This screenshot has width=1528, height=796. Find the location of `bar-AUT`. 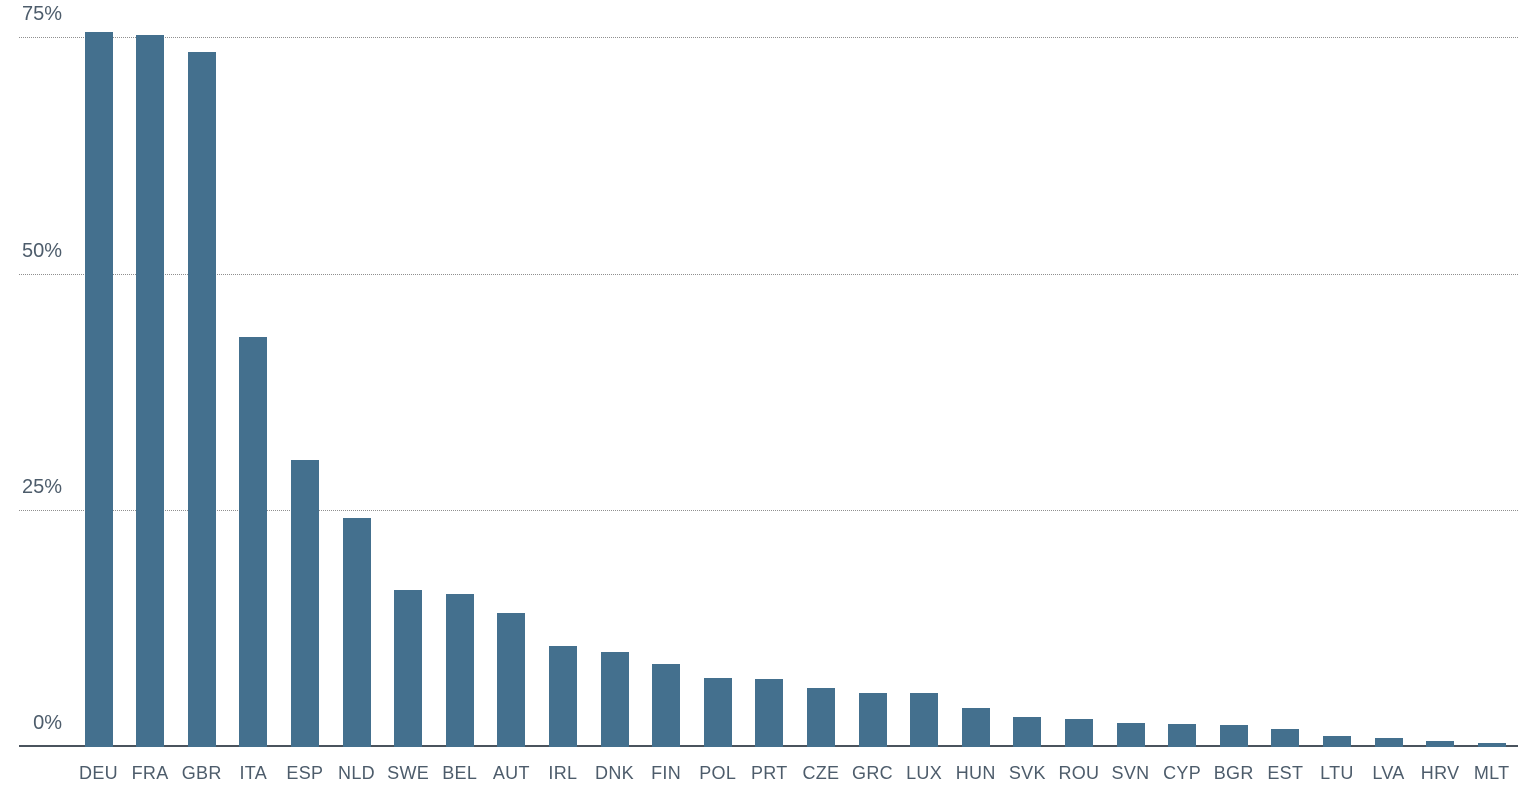

bar-AUT is located at coordinates (511, 679).